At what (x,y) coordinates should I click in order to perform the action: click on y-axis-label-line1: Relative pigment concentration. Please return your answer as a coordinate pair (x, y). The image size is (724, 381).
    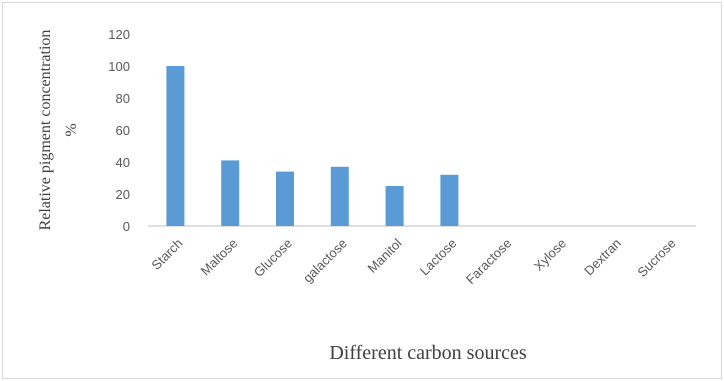
    Looking at the image, I should click on (45, 130).